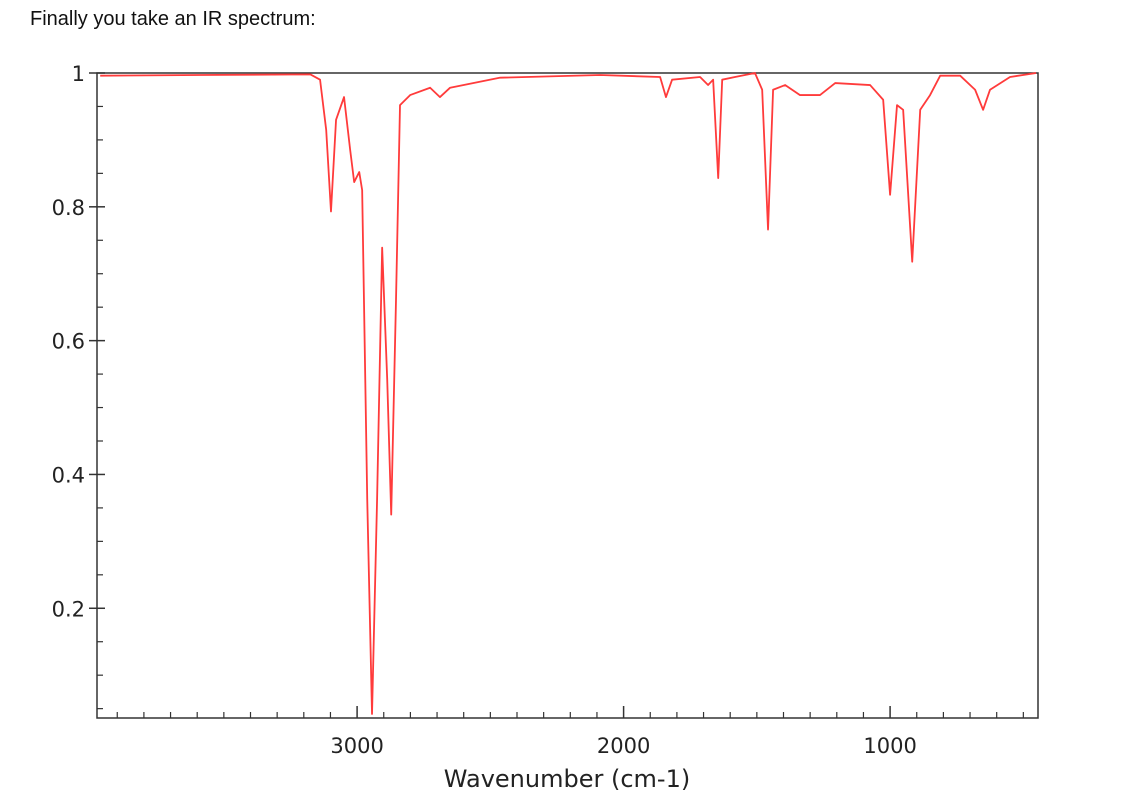 Image resolution: width=1142 pixels, height=805 pixels. I want to click on x-tick-label: 1000, so click(889, 746).